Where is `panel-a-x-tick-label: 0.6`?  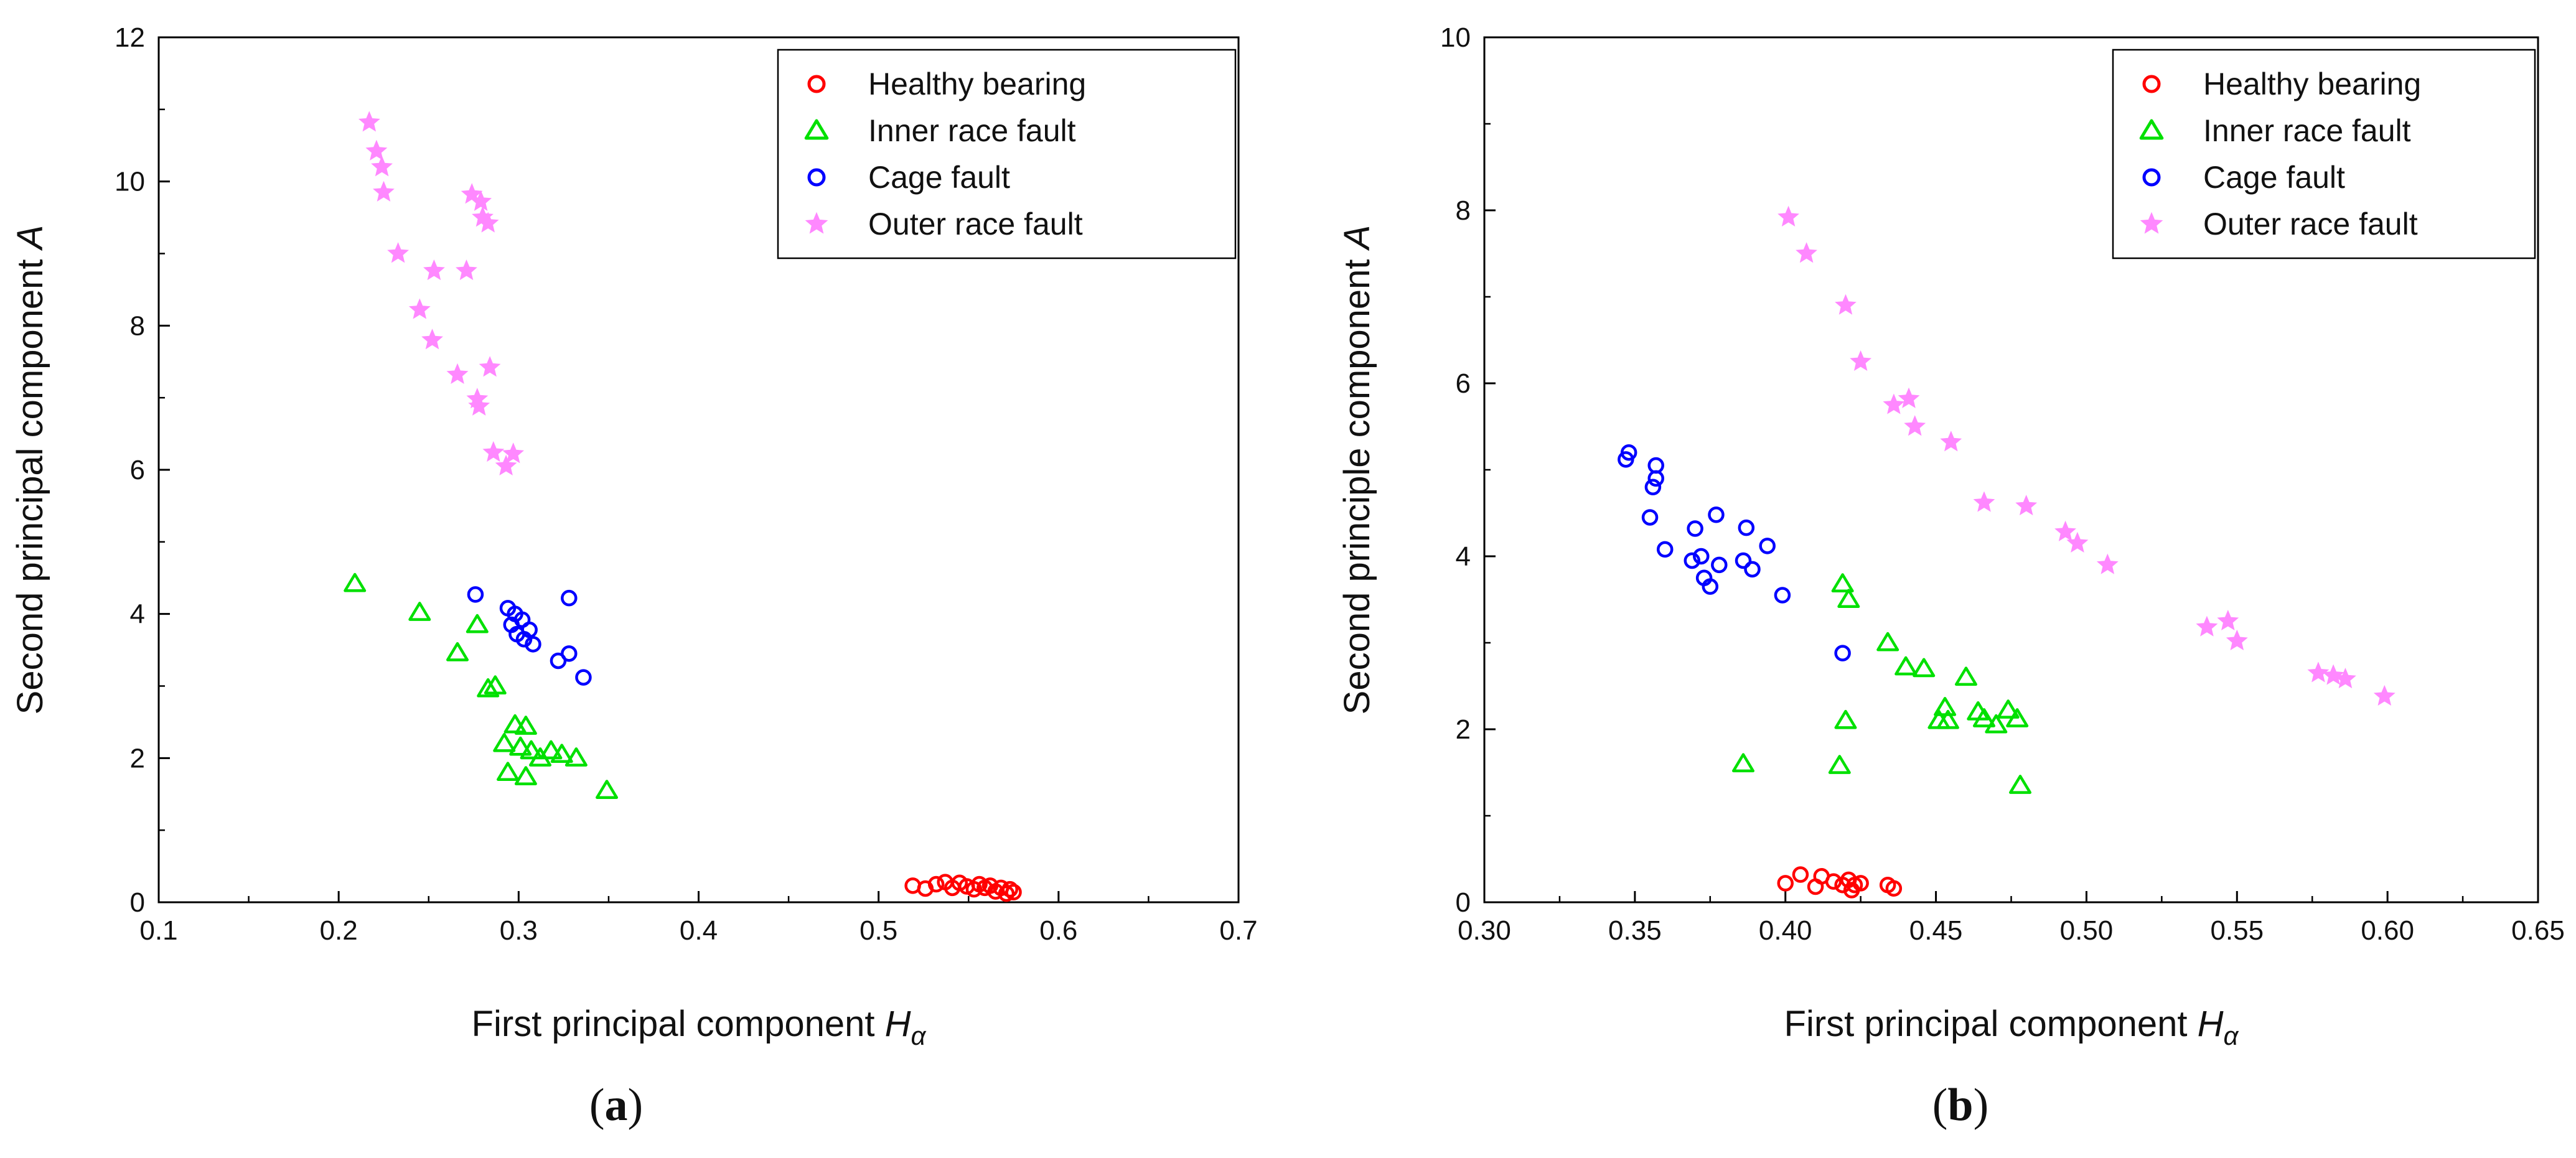
panel-a-x-tick-label: 0.6 is located at coordinates (1058, 931).